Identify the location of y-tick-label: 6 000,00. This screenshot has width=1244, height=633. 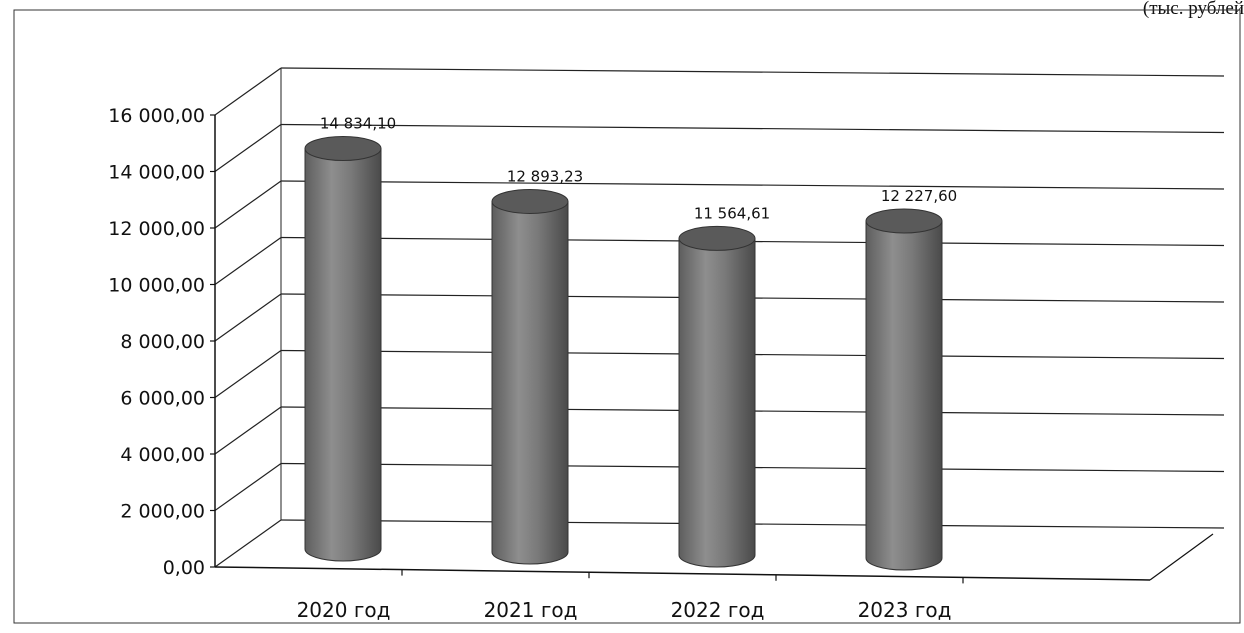
(162, 399).